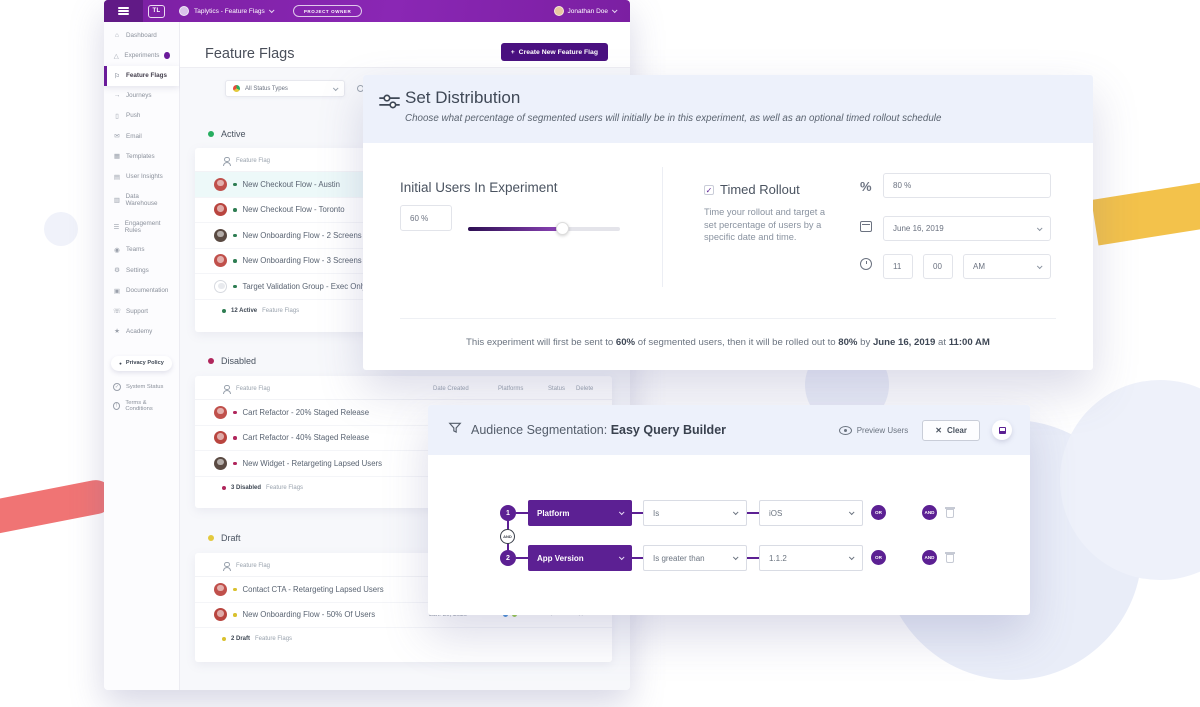 The height and width of the screenshot is (707, 1200). Describe the element at coordinates (229, 11) in the screenshot. I see `project-title: Taplytics - Feature Flags` at that location.